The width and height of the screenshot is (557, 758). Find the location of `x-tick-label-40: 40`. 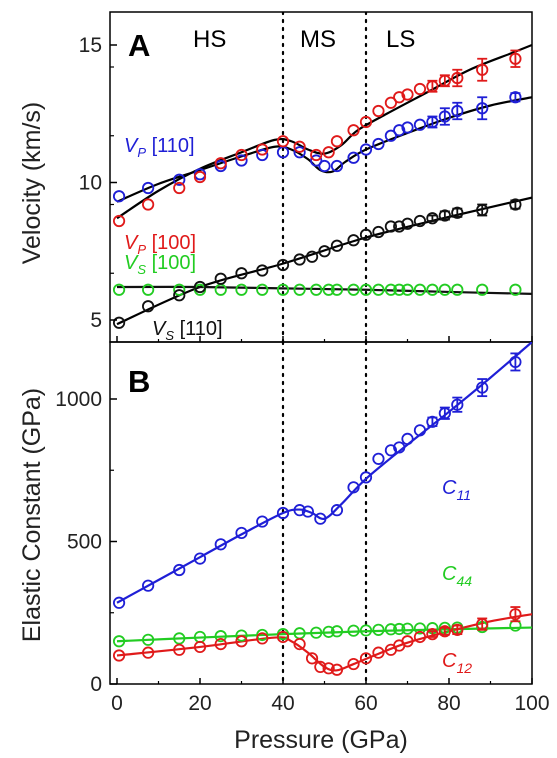

x-tick-label-40: 40 is located at coordinates (282, 703).